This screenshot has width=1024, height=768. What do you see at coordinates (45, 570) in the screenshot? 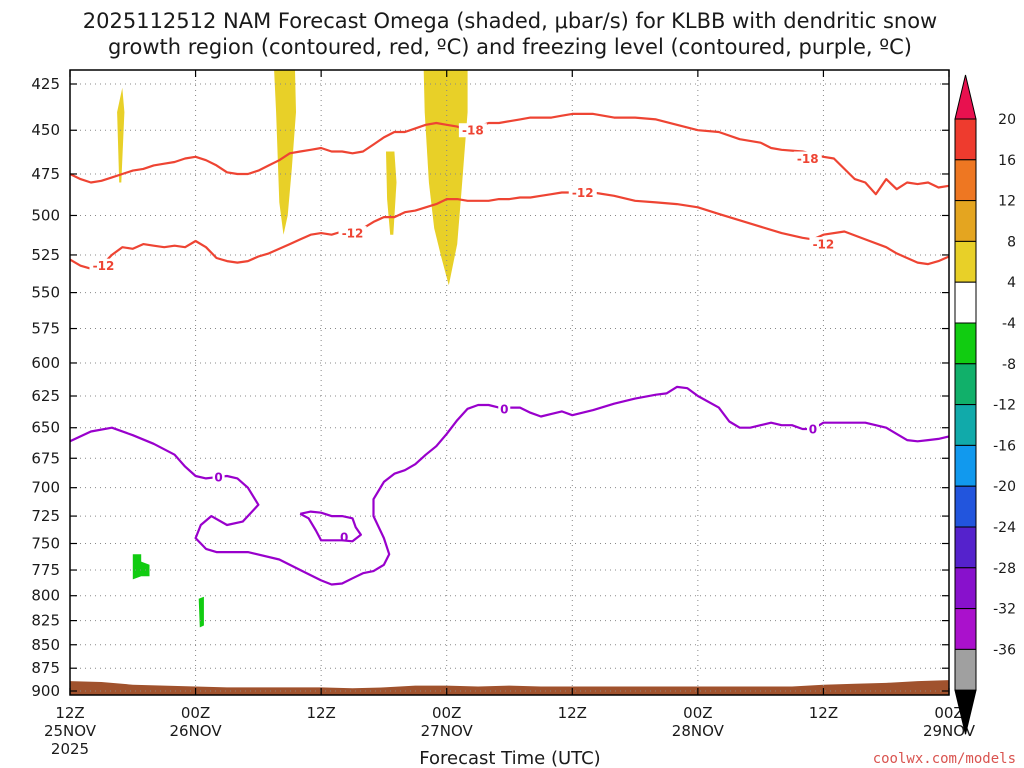
I see `y-tick-label: 775` at bounding box center [45, 570].